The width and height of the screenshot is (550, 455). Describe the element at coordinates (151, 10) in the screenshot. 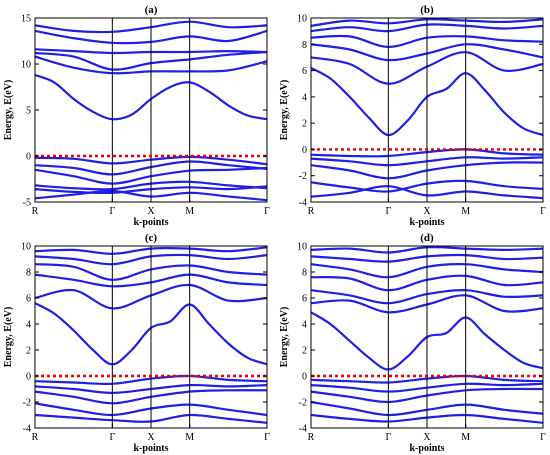

I see `panel-title: (a)` at that location.